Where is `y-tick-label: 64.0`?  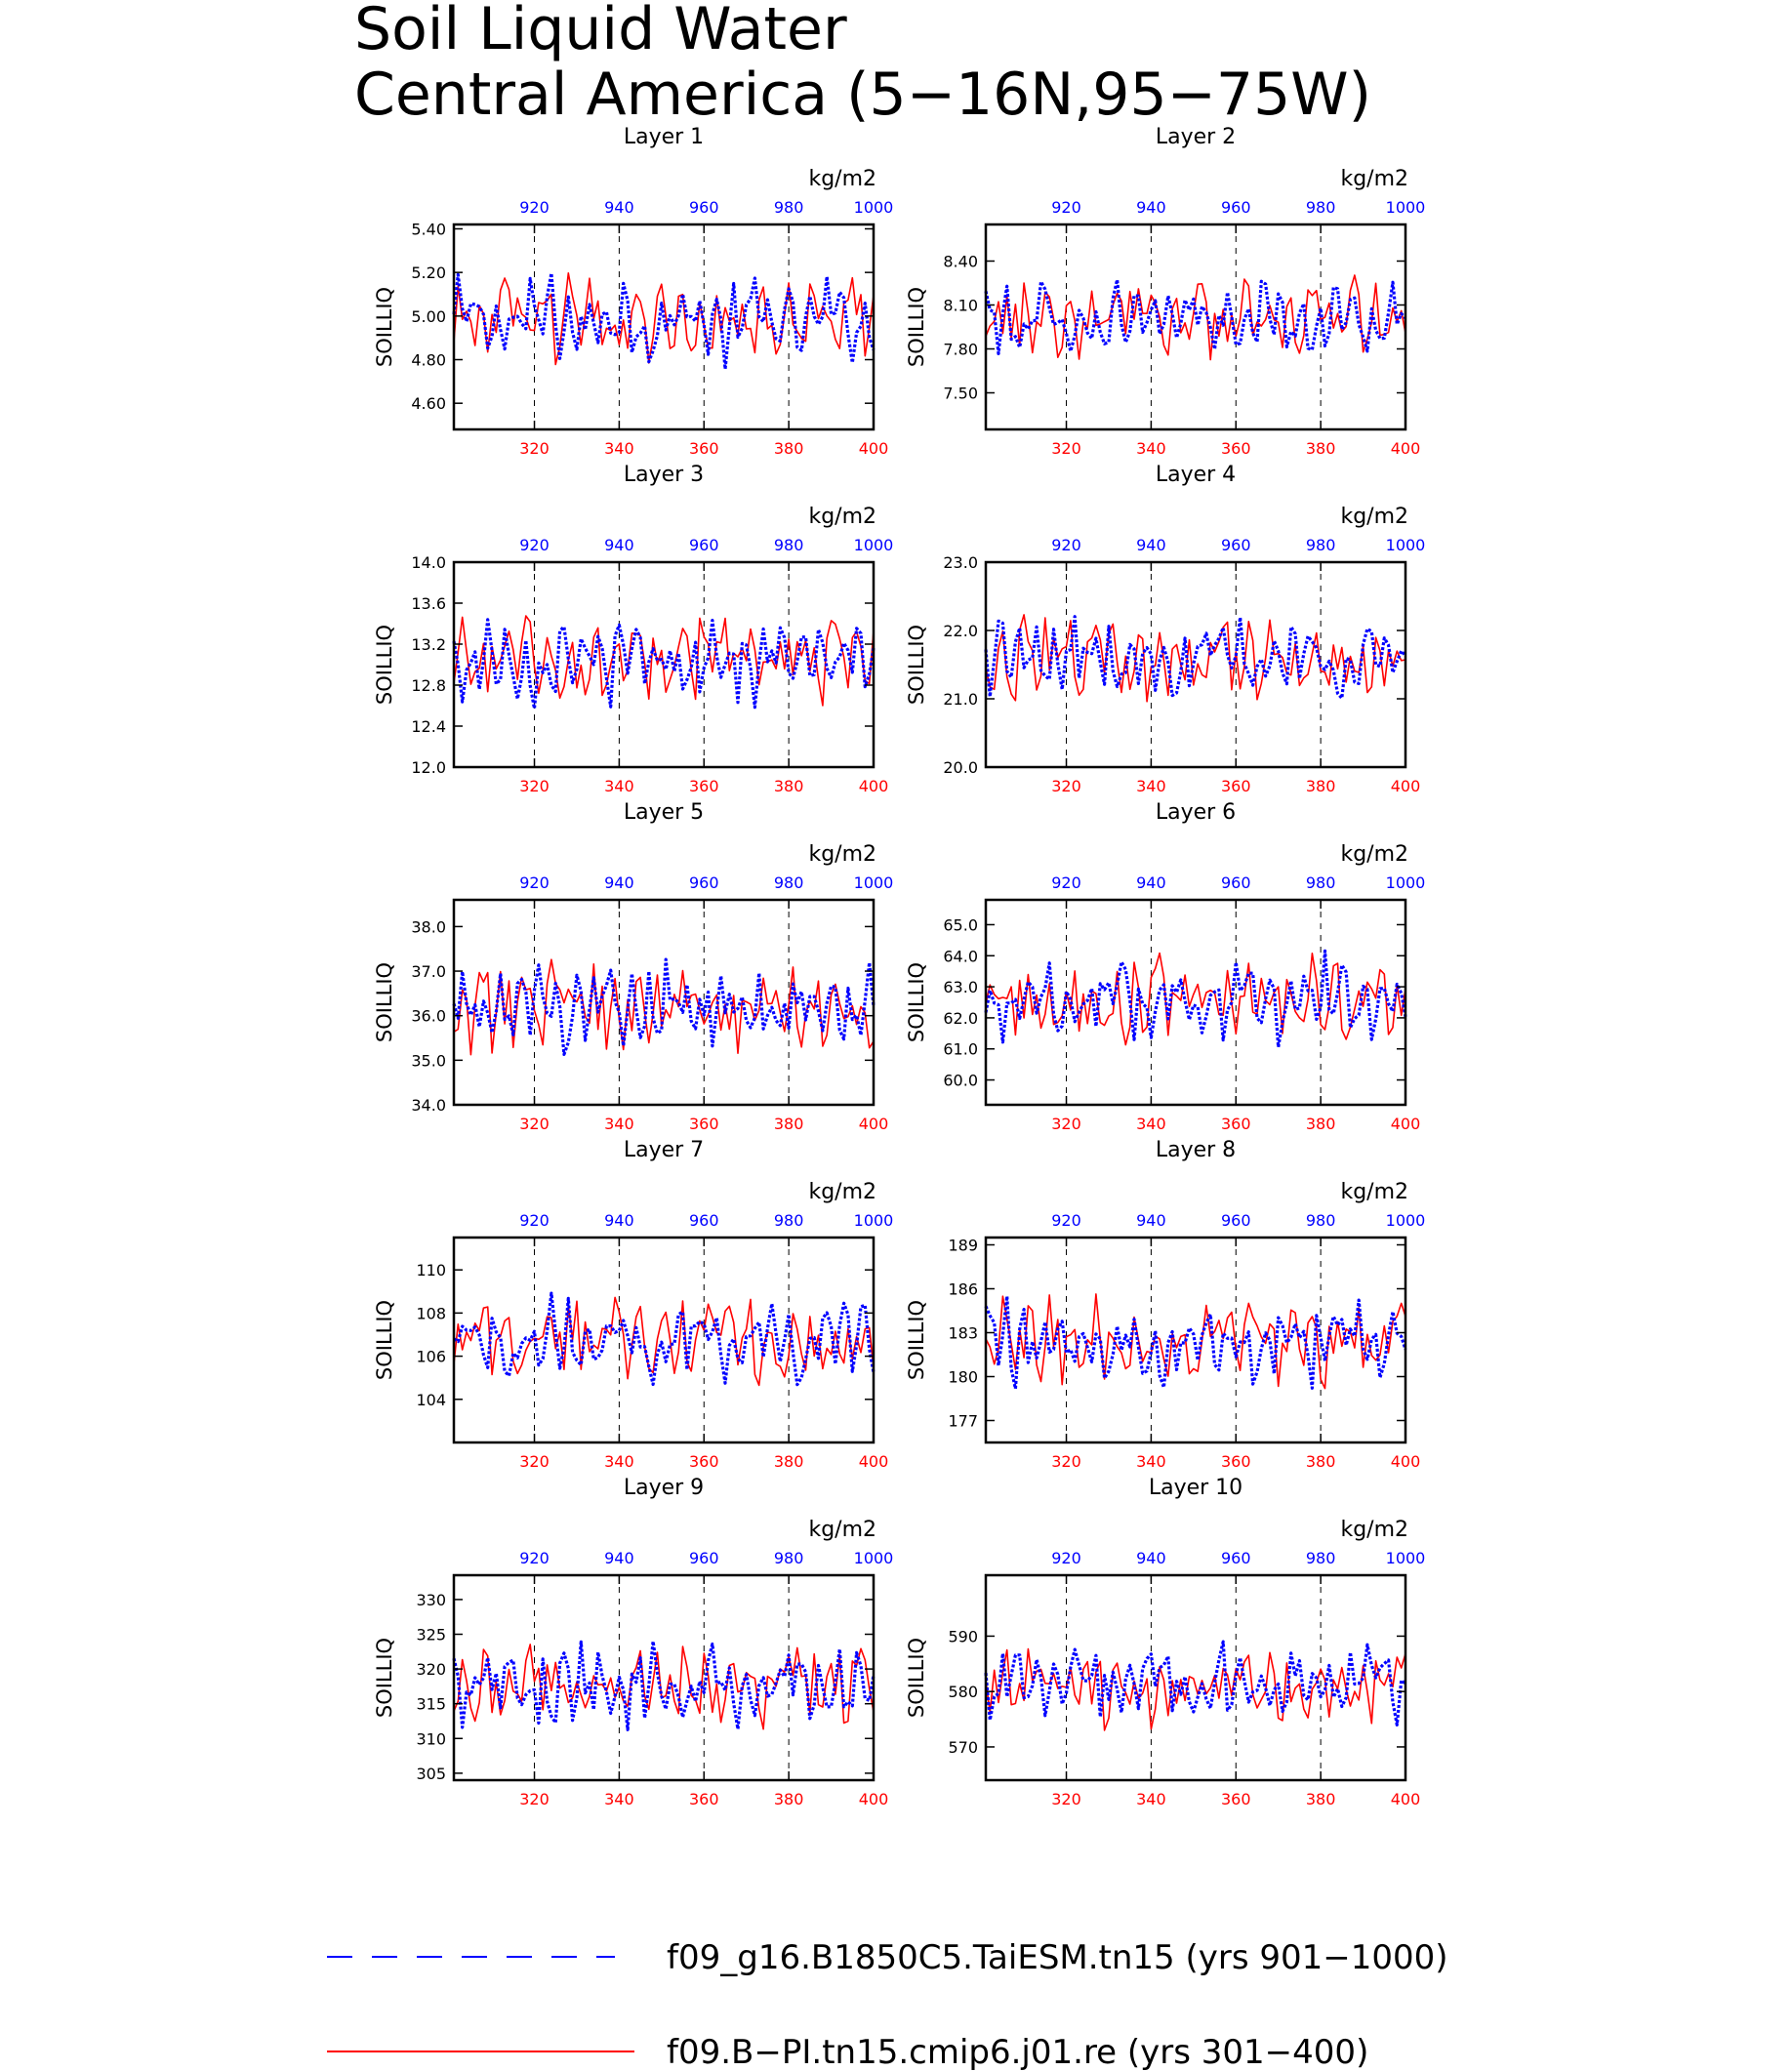 y-tick-label: 64.0 is located at coordinates (960, 956).